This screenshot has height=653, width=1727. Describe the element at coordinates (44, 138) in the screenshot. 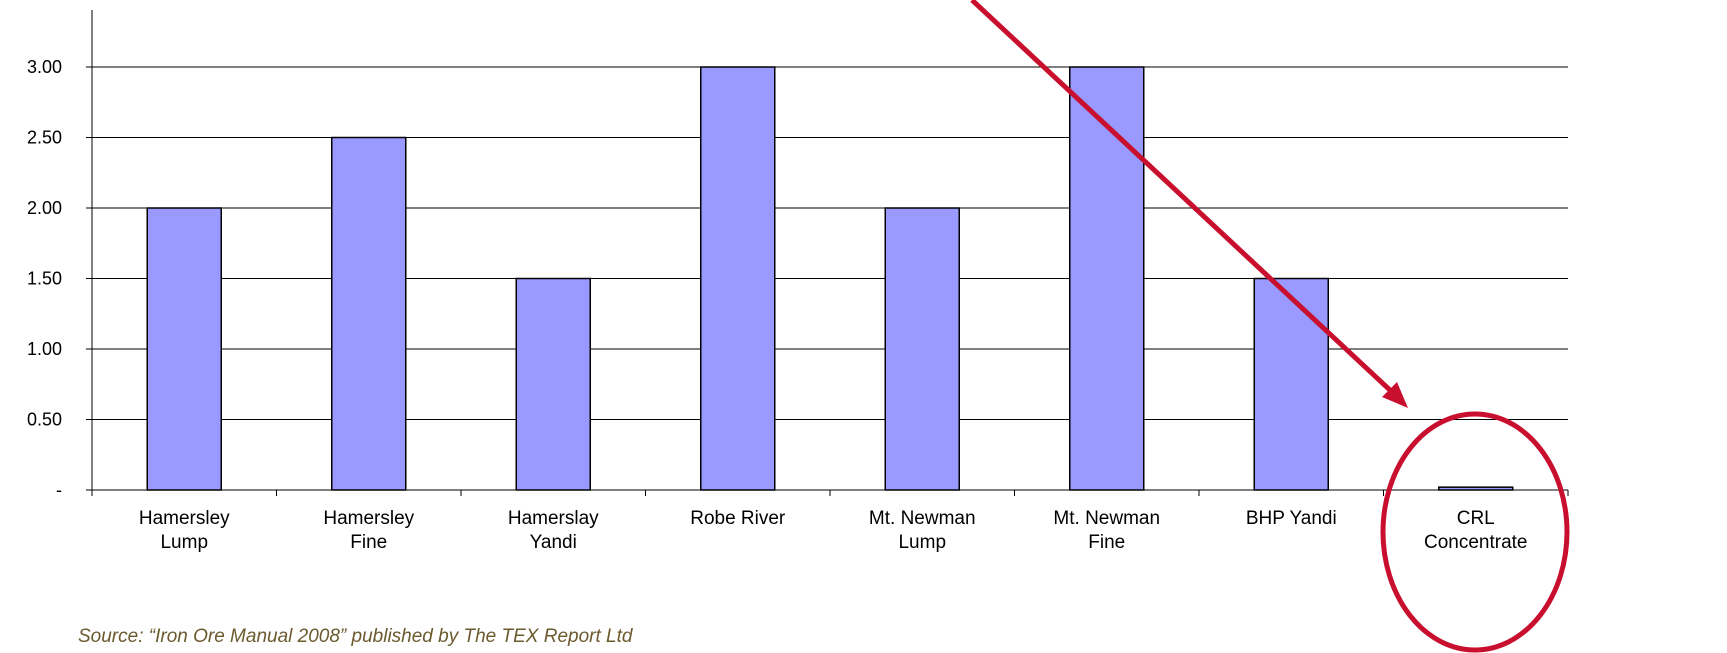

I see `y-tick-label: 2.50` at that location.